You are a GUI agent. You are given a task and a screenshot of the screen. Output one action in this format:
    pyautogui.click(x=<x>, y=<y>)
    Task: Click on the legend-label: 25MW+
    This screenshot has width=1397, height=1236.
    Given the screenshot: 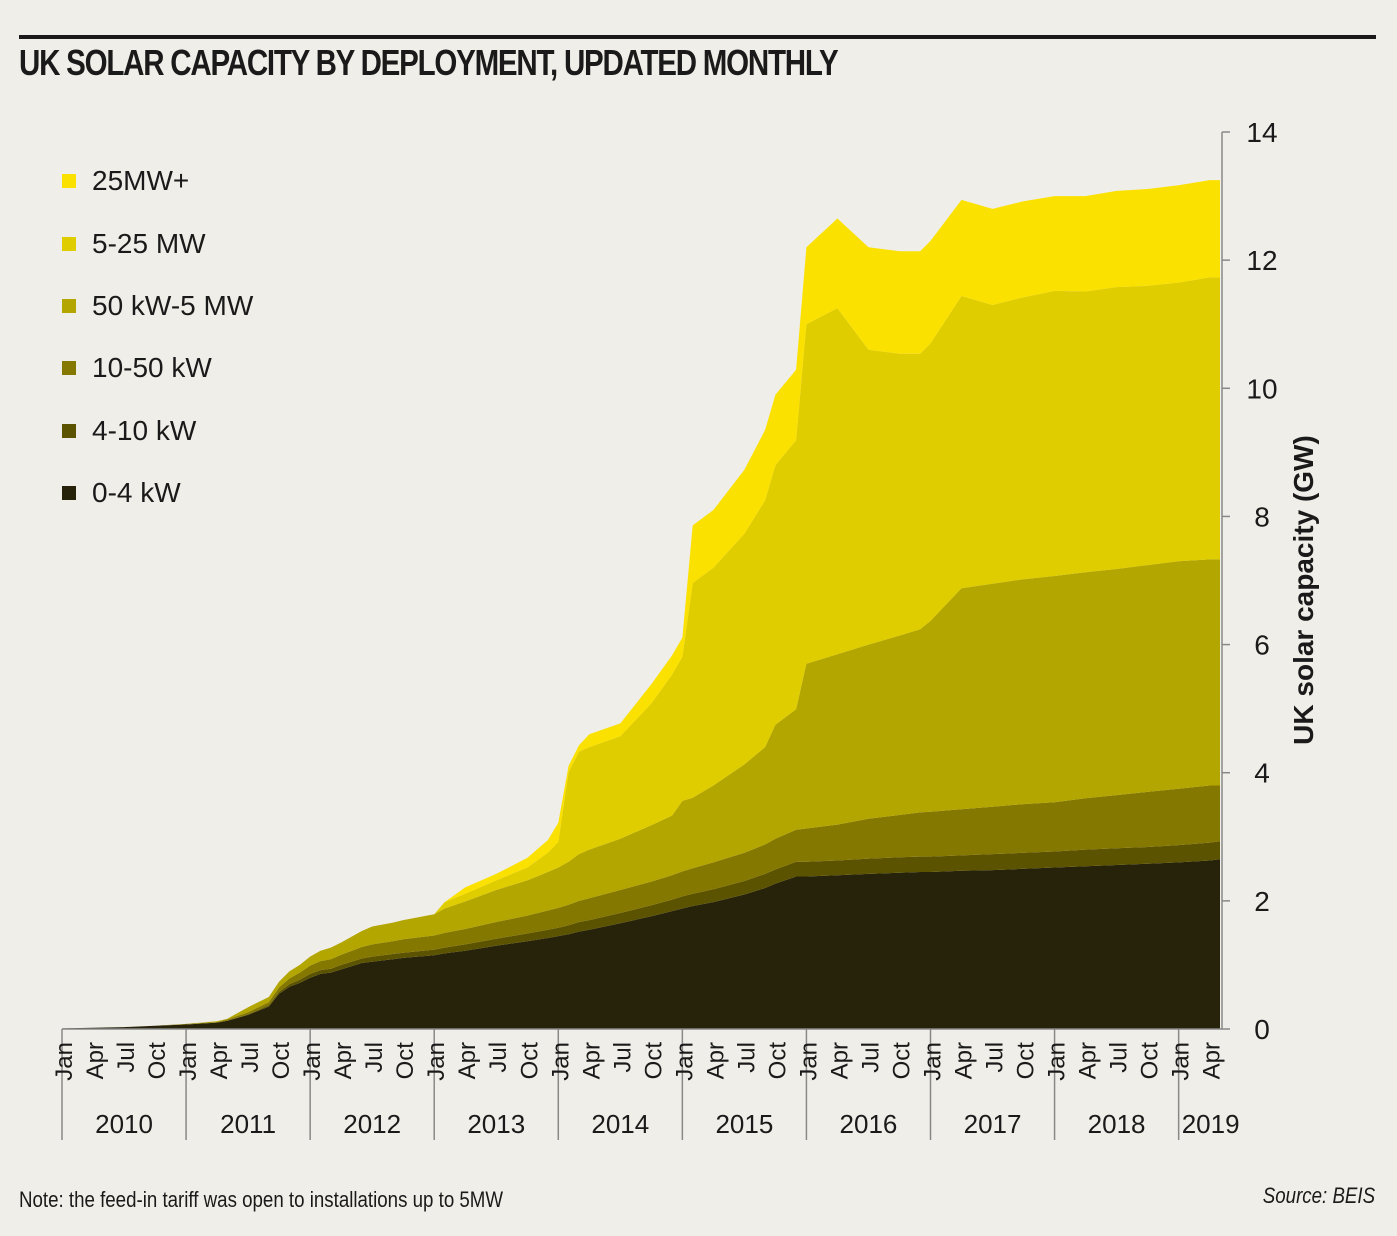 What is the action you would take?
    pyautogui.click(x=141, y=181)
    